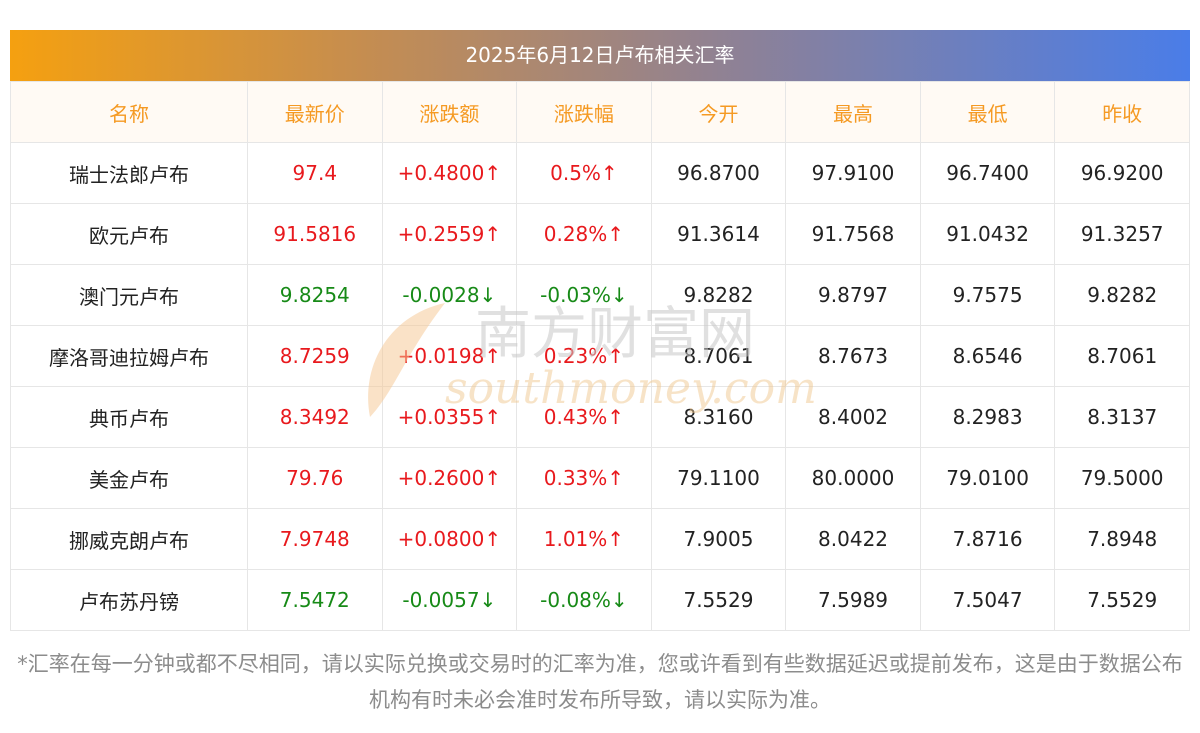 Image resolution: width=1200 pixels, height=733 pixels. Describe the element at coordinates (718, 417) in the screenshot. I see `open-price: 8.3160` at that location.